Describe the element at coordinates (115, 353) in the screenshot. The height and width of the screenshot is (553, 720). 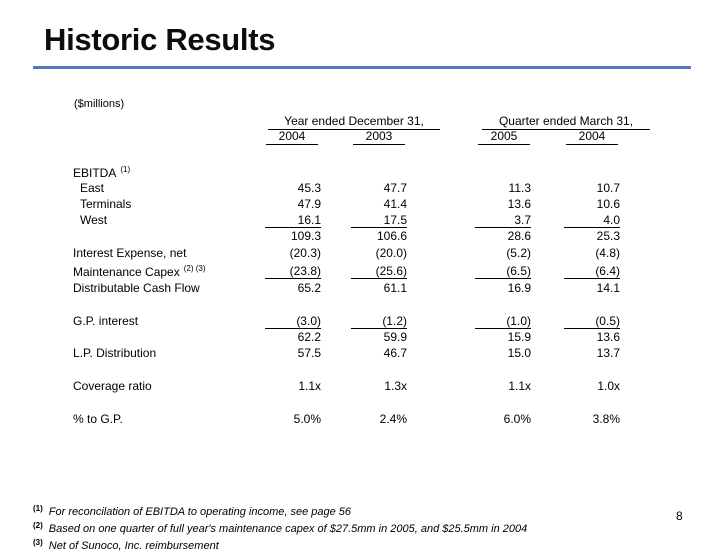
I see `row-label: L.P. Distribution` at that location.